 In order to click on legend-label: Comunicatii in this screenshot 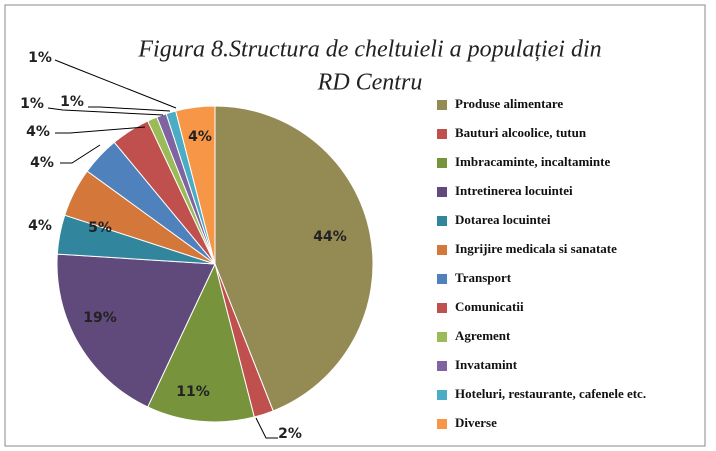, I will do `click(489, 306)`.